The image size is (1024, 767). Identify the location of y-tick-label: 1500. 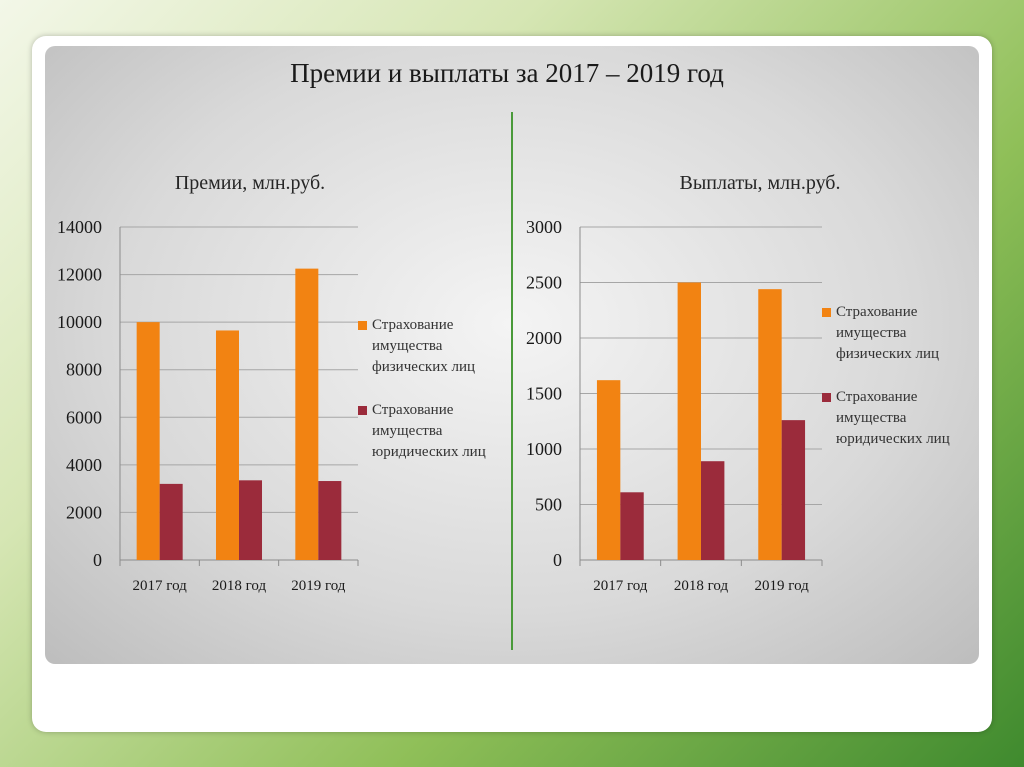
(544, 394).